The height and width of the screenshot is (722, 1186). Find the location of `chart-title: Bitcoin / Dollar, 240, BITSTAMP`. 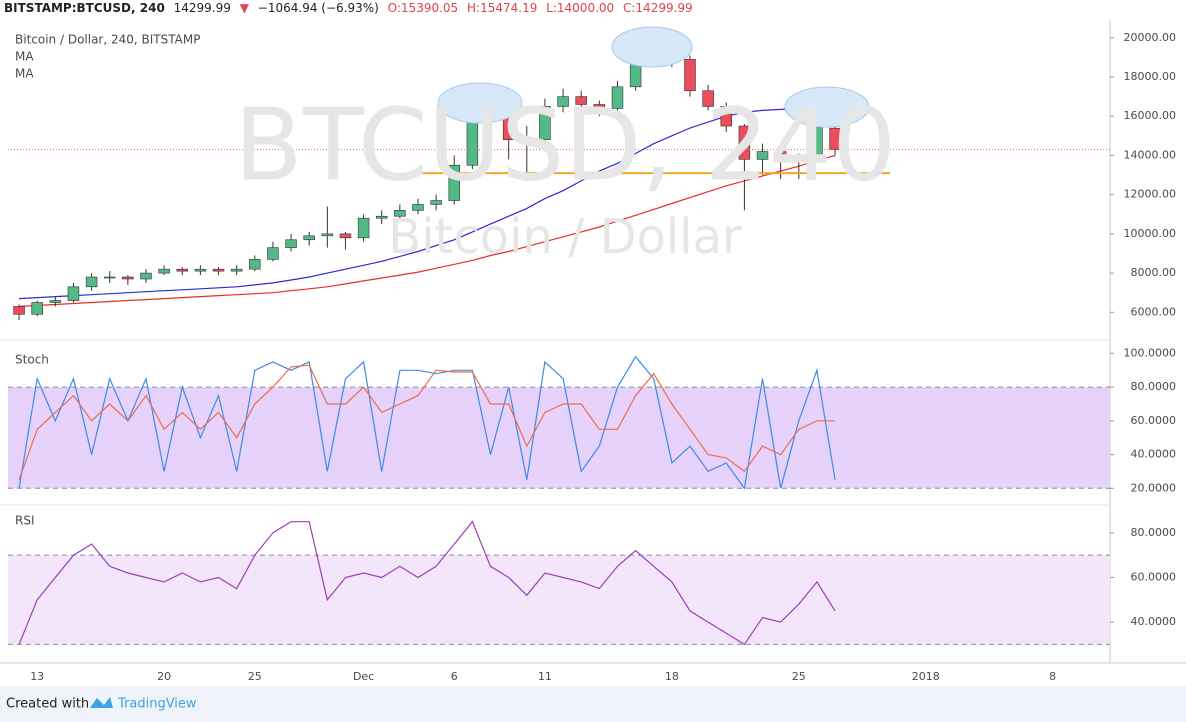

chart-title: Bitcoin / Dollar, 240, BITSTAMP is located at coordinates (107, 40).